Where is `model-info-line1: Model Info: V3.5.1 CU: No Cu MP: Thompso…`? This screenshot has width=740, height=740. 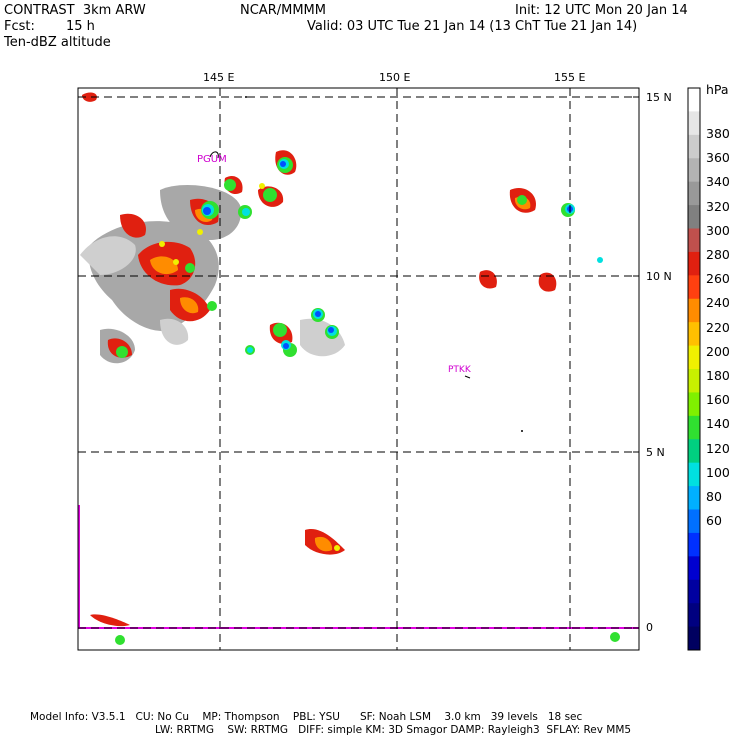 model-info-line1: Model Info: V3.5.1 CU: No Cu MP: Thompso… is located at coordinates (306, 717).